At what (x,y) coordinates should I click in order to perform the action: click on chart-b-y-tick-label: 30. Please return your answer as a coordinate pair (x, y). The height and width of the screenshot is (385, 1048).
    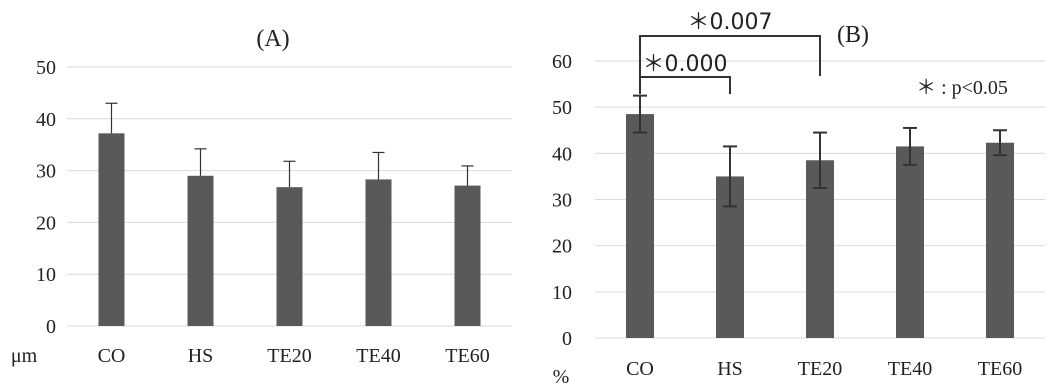
    Looking at the image, I should click on (562, 201).